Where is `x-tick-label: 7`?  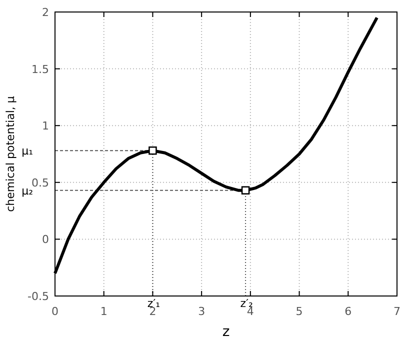
x-tick-label: 7 is located at coordinates (397, 311).